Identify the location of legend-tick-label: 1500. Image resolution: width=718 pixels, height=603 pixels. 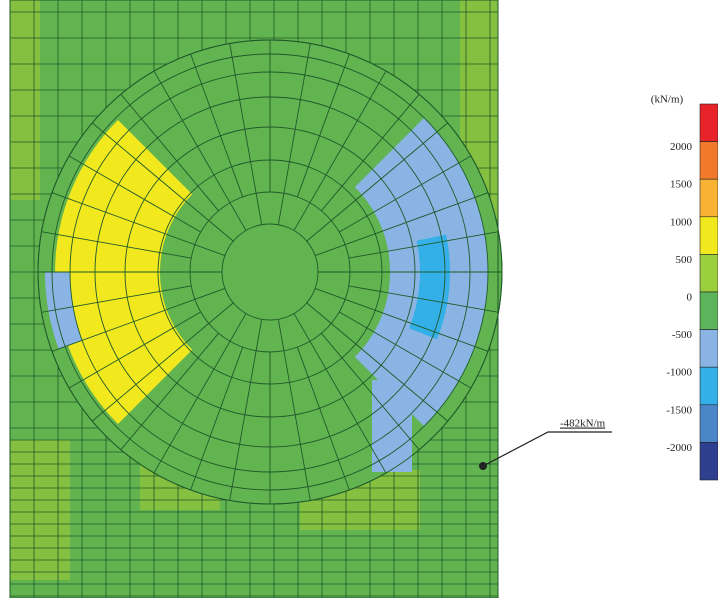
(681, 185).